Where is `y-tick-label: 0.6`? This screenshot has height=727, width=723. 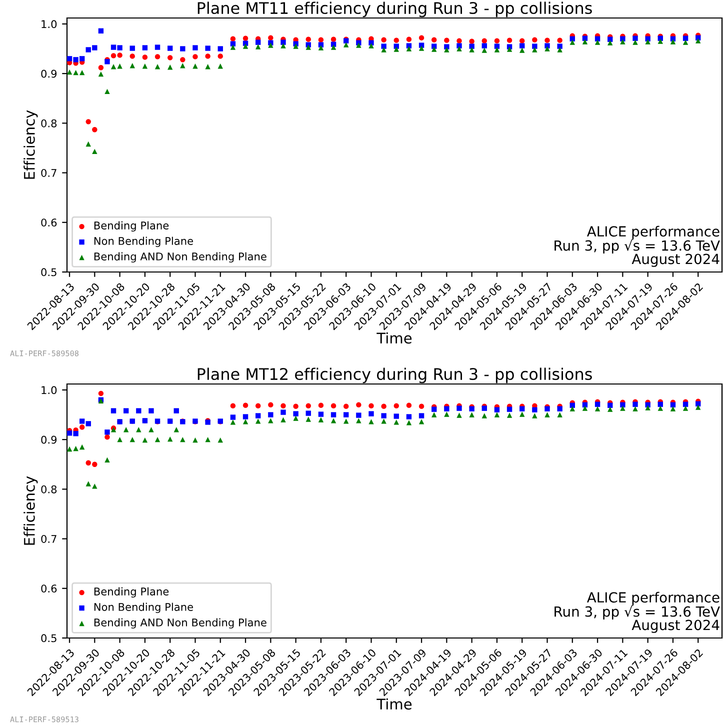
y-tick-label: 0.6 is located at coordinates (49, 588).